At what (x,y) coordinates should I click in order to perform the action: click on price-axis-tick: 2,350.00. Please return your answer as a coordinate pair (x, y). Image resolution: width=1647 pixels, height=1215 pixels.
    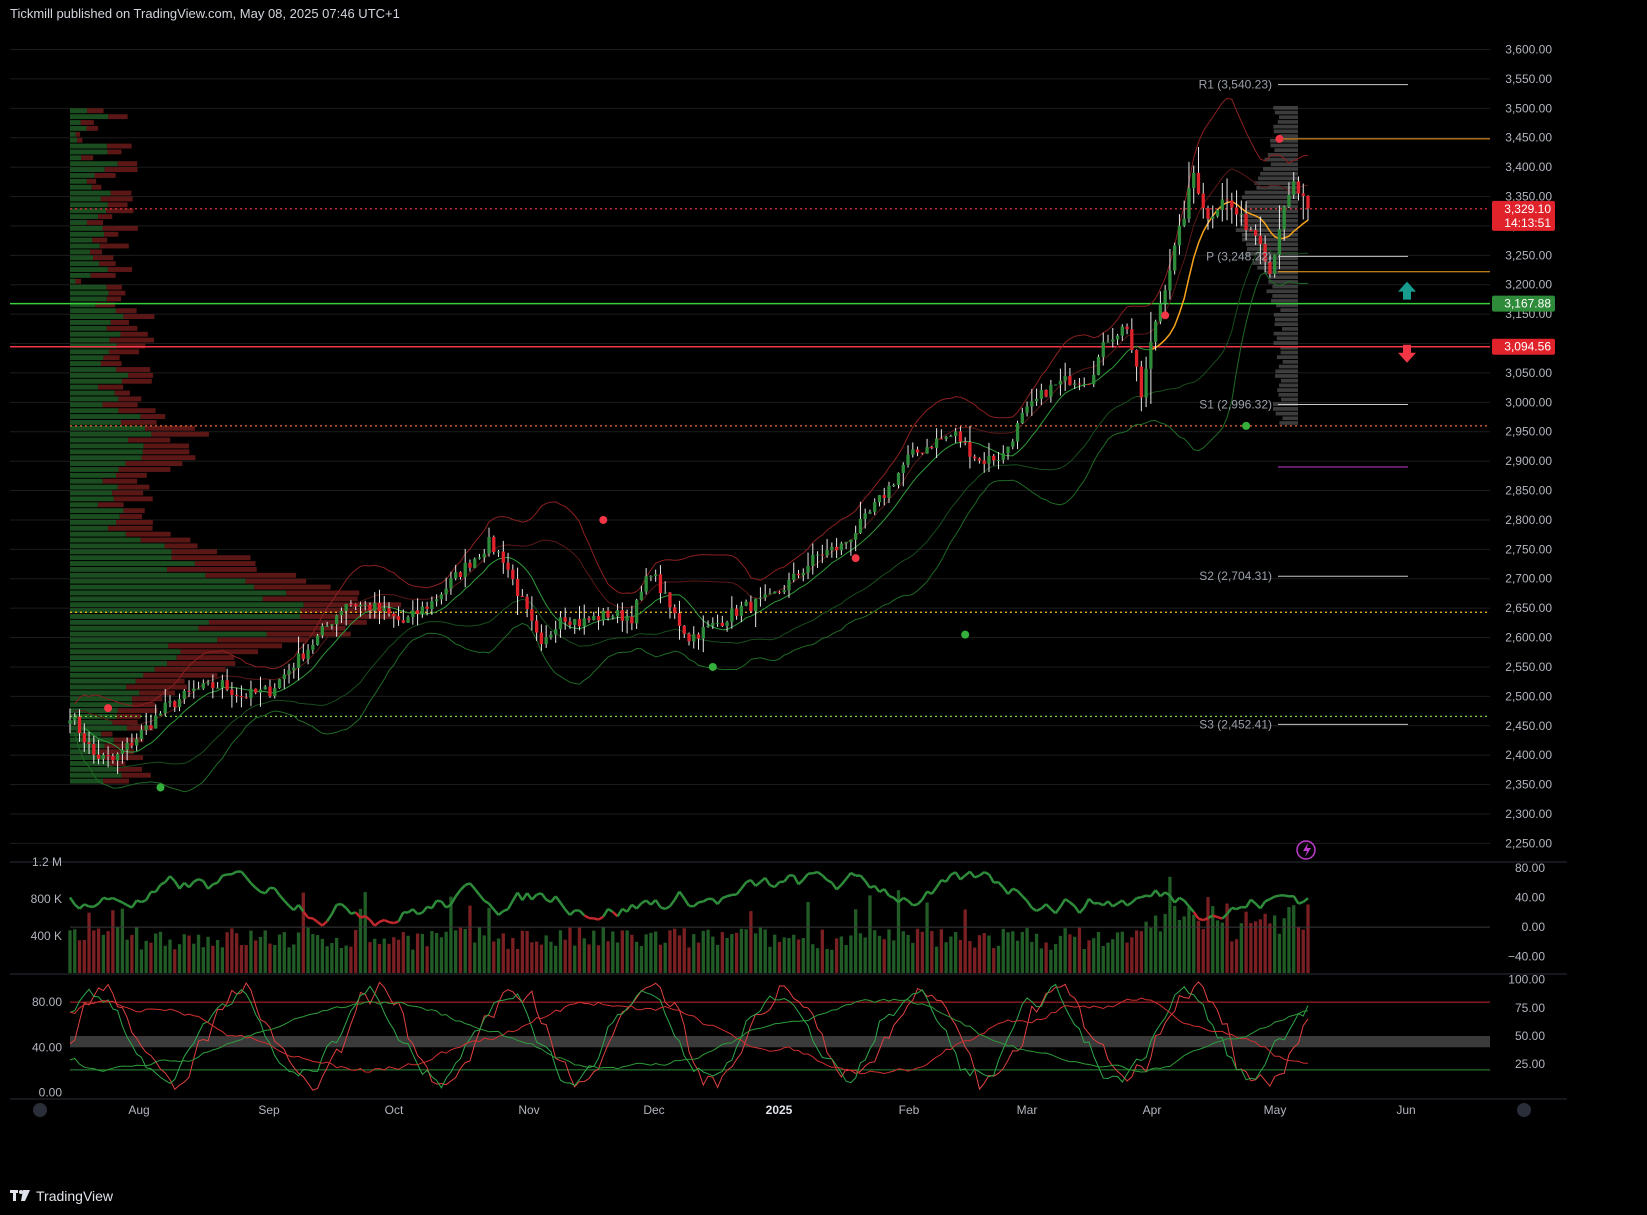
    Looking at the image, I should click on (1528, 785).